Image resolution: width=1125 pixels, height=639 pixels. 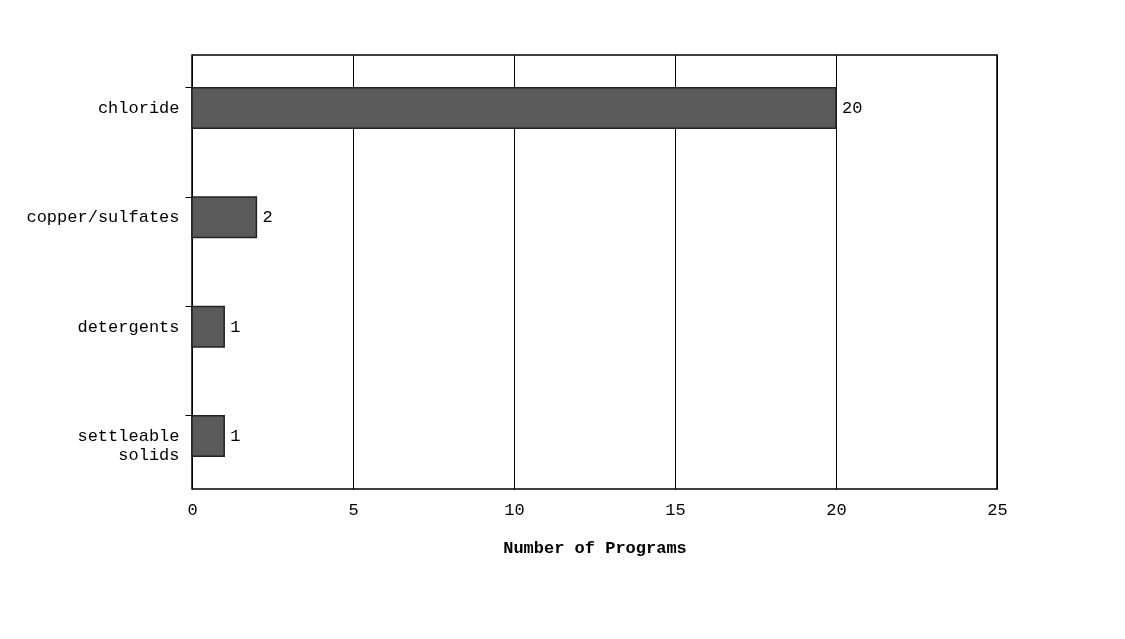 What do you see at coordinates (128, 445) in the screenshot?
I see `y-tick-label: settleable solids` at bounding box center [128, 445].